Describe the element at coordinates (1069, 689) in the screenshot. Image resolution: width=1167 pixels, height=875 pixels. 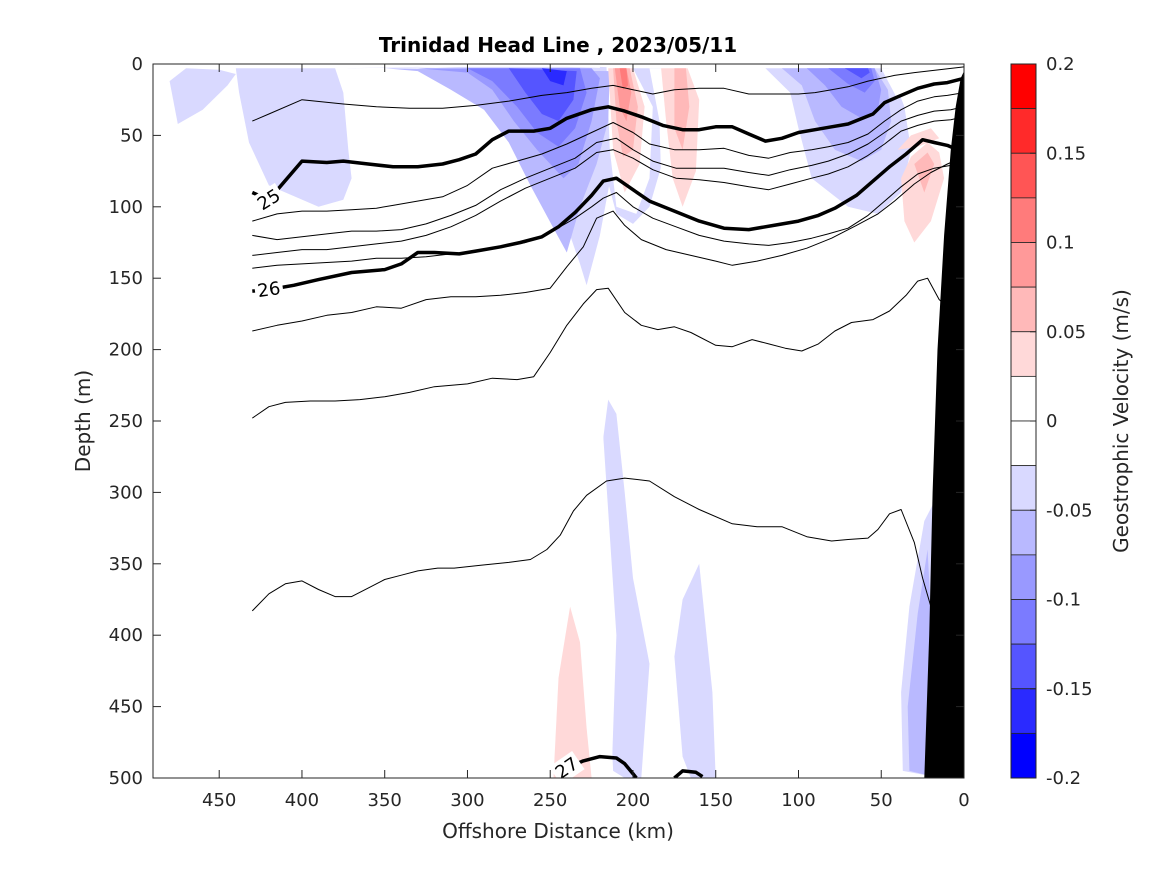
I see `colorbar-tick-label: -0.15` at that location.